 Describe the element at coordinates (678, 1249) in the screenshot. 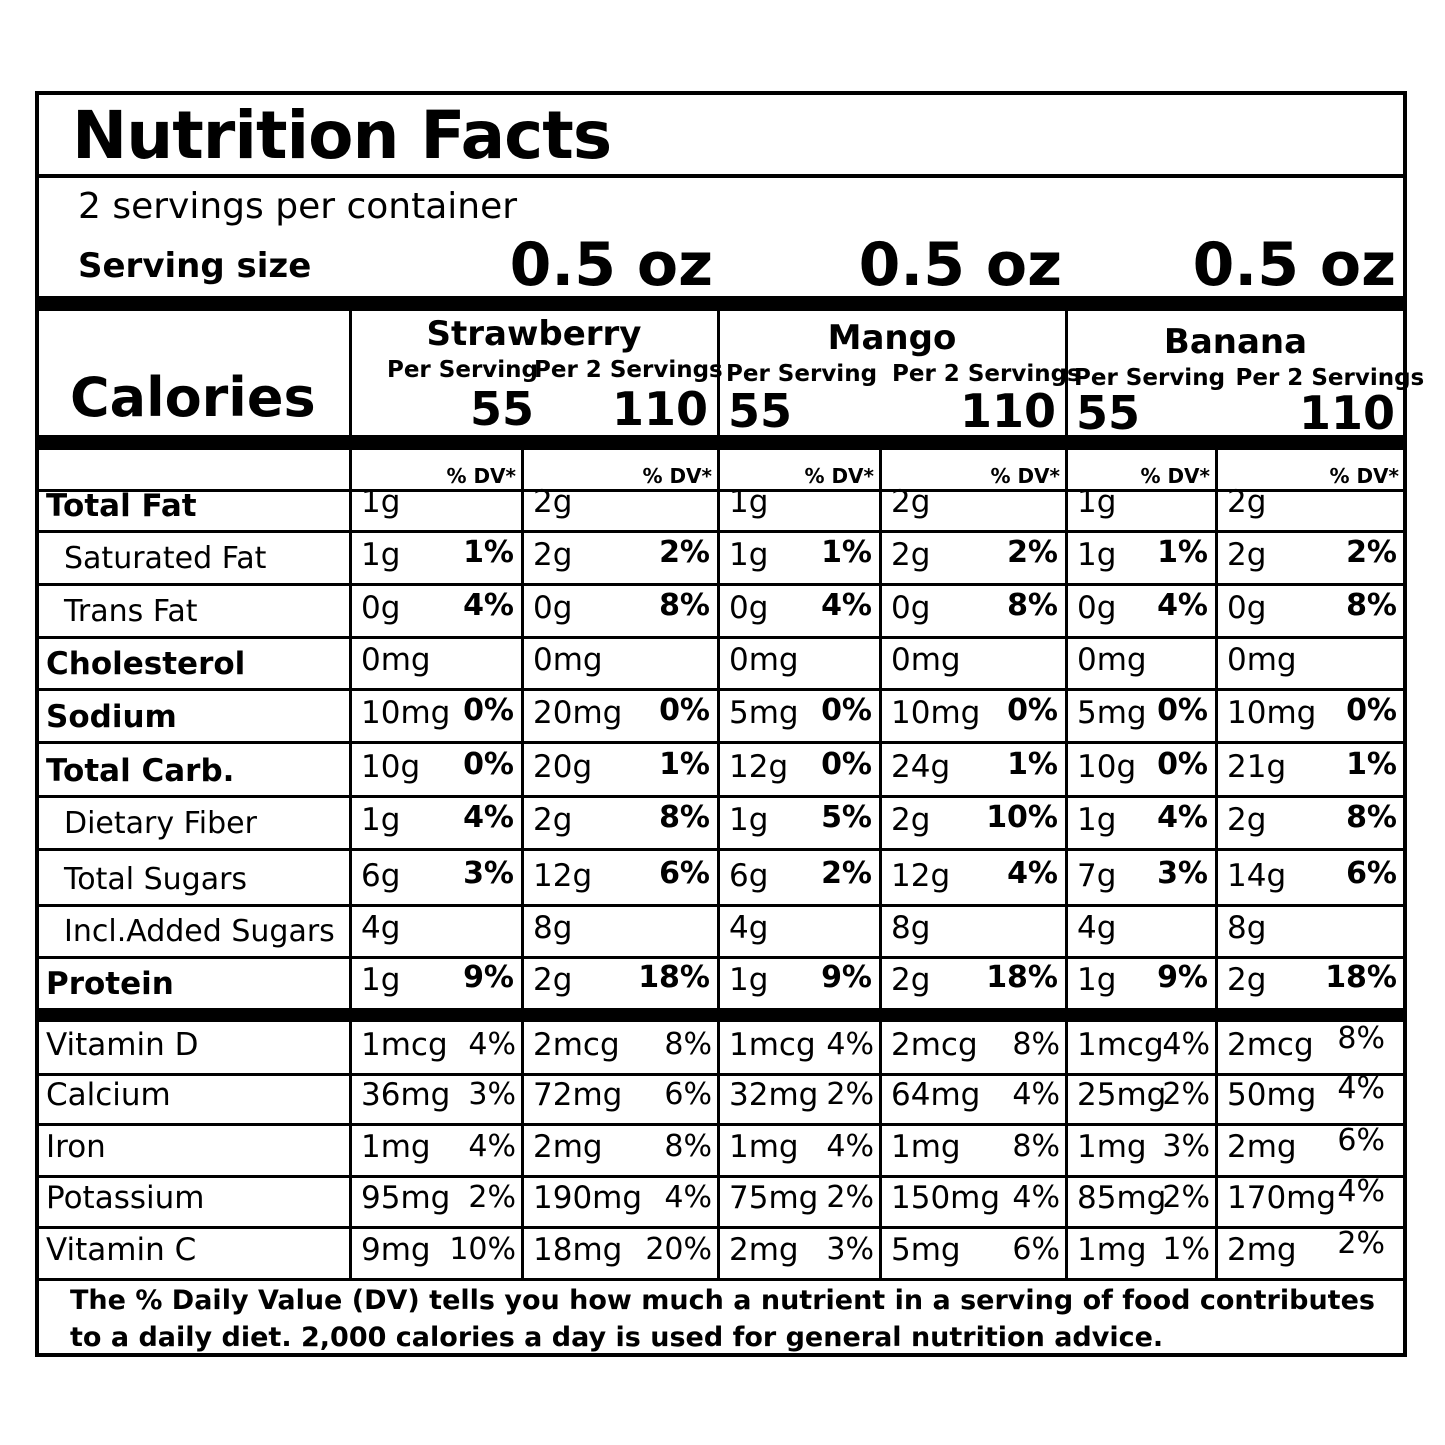

I see `daily-value: 20%` at that location.